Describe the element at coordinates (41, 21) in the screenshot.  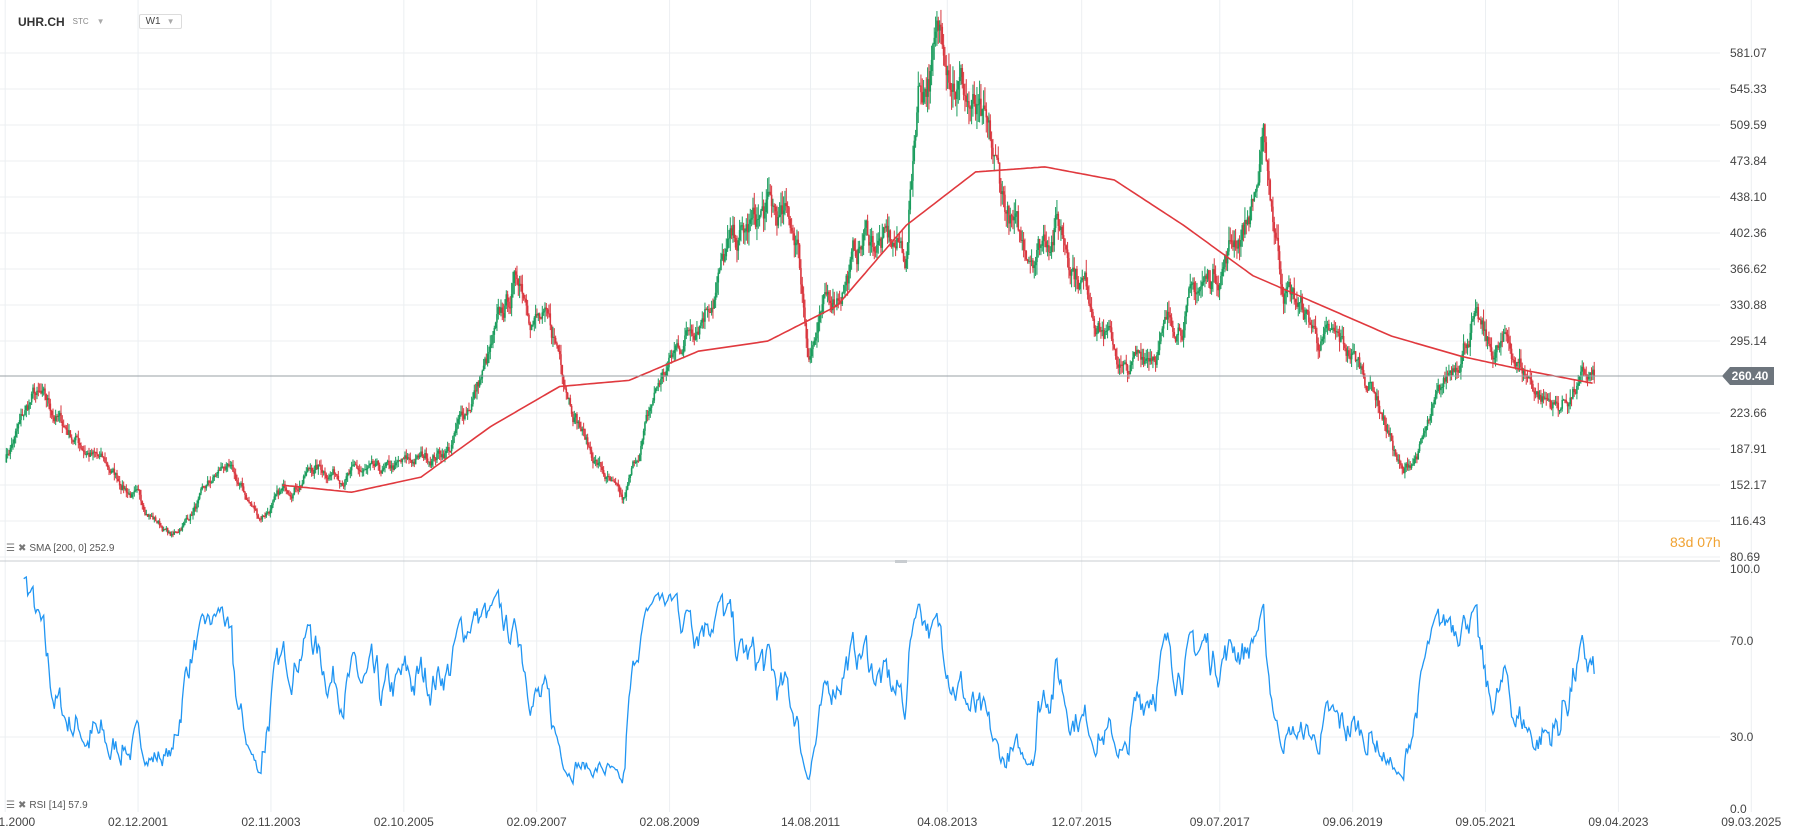
I see `symbol-label: UHR.CH` at that location.